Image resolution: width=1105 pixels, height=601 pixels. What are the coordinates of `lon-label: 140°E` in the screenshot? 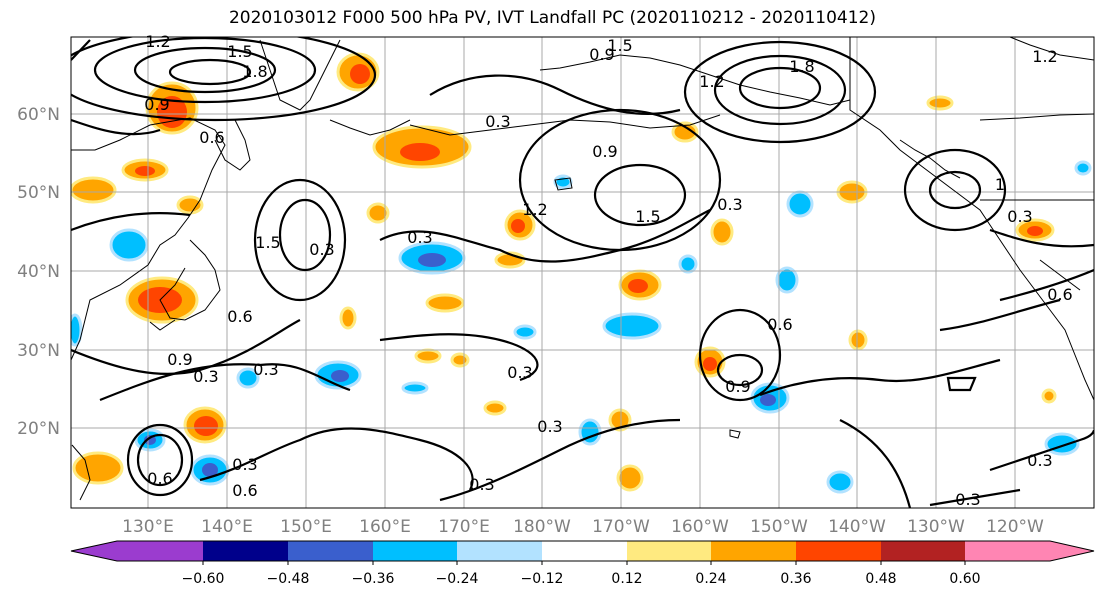 It's located at (227, 527).